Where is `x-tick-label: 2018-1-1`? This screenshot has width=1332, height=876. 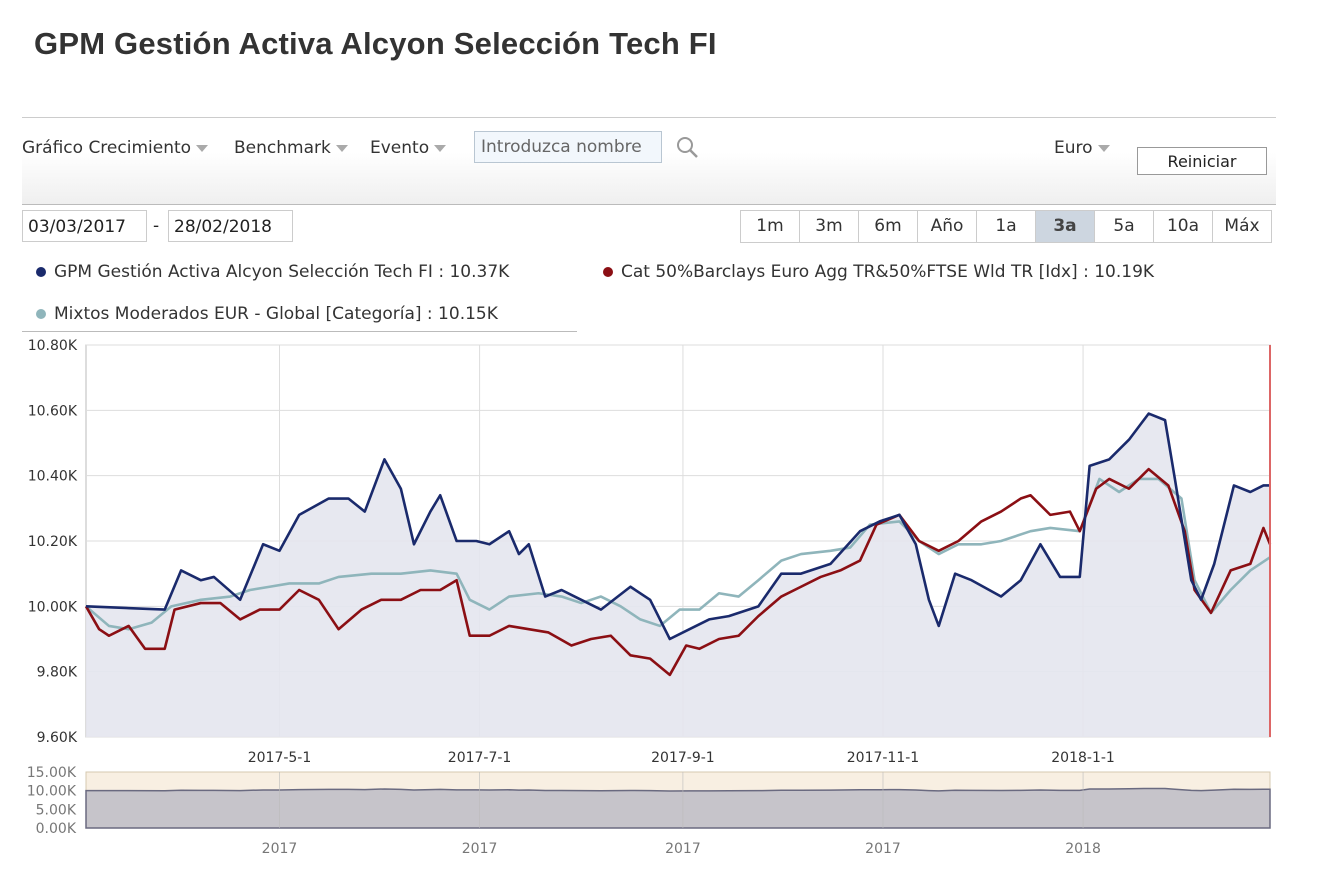
x-tick-label: 2018-1-1 is located at coordinates (1083, 758).